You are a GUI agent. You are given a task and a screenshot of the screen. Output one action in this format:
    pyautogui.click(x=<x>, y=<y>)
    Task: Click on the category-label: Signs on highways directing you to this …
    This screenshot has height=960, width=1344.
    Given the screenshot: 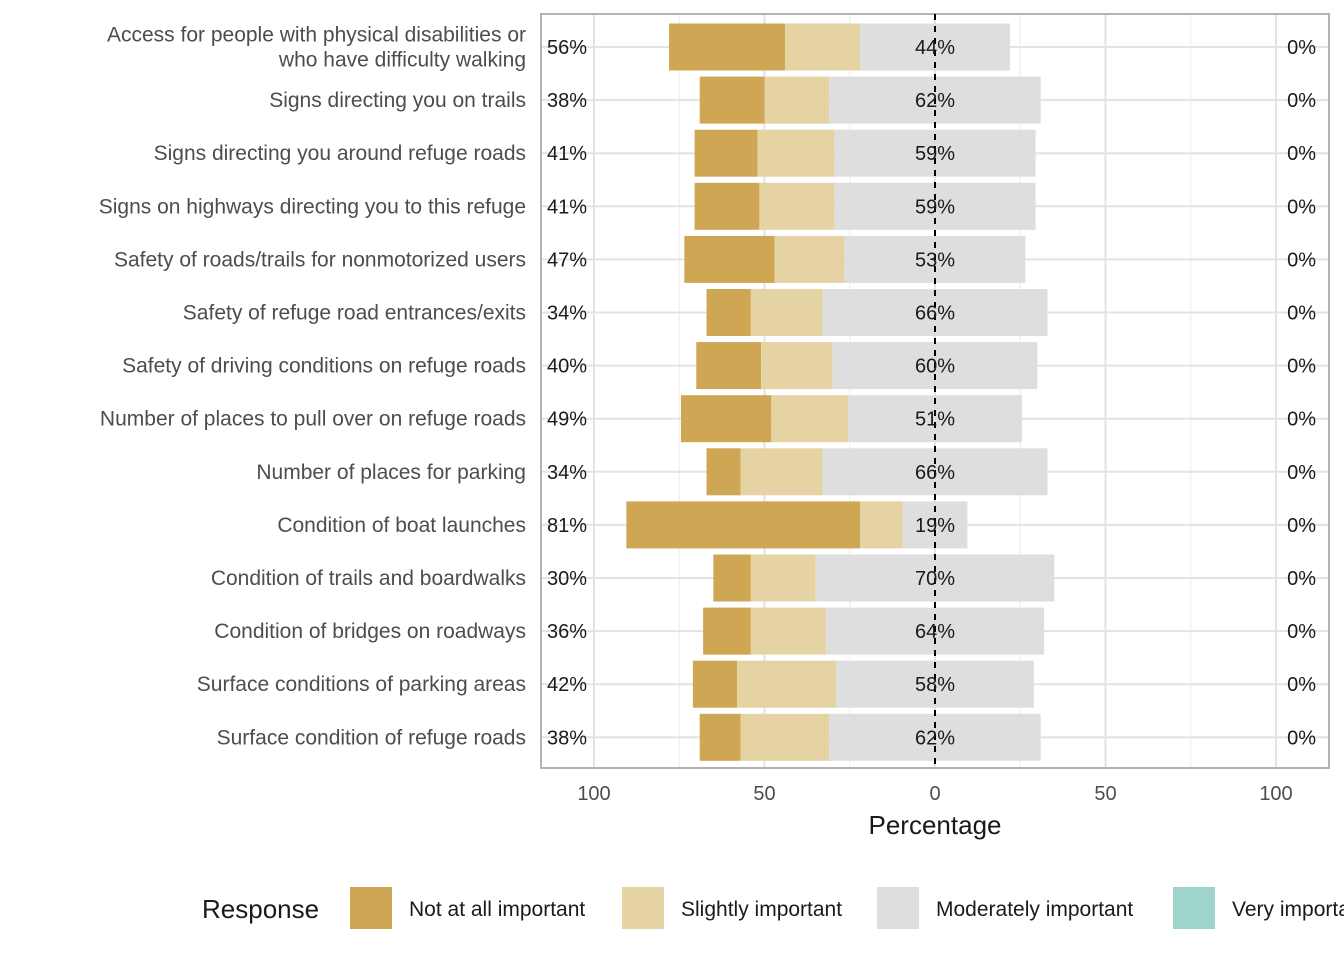 What is the action you would take?
    pyautogui.click(x=312, y=206)
    